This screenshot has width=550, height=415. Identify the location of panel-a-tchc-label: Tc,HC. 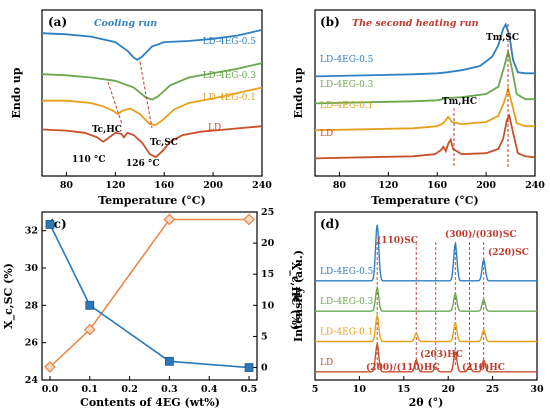
(107, 130).